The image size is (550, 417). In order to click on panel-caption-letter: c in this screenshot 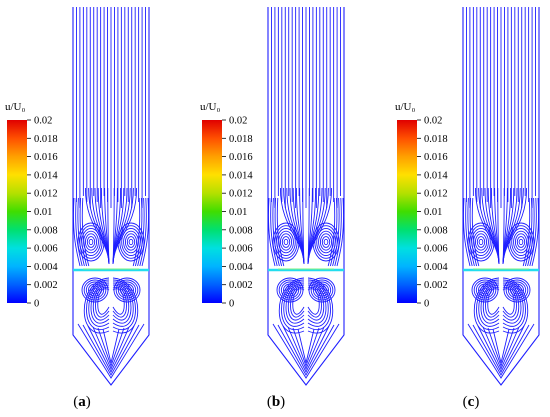, I will do `click(471, 402)`.